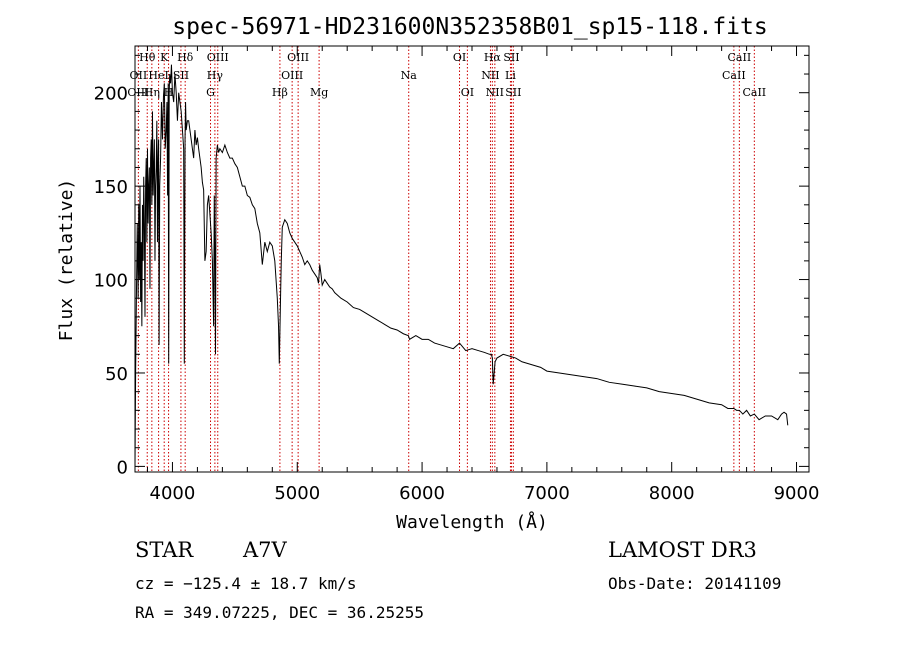 This screenshot has width=900, height=649. Describe the element at coordinates (158, 75) in the screenshot. I see `line-label: HeI` at that location.